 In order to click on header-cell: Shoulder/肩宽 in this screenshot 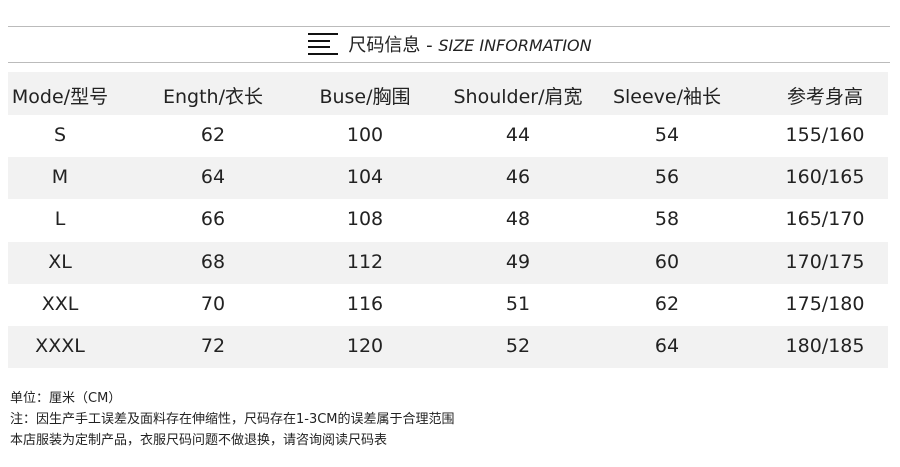, I will do `click(518, 96)`.